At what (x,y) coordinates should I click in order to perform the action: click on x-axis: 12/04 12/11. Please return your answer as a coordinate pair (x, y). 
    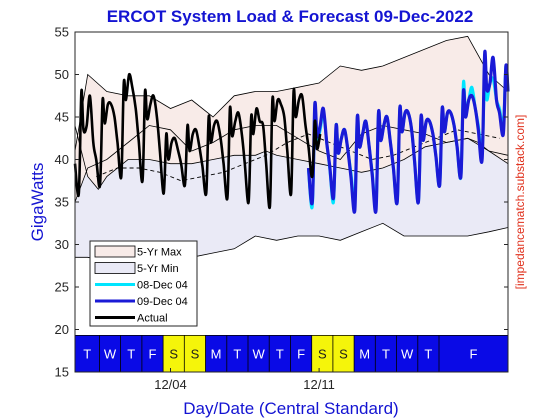
    Looking at the image, I should click on (244, 380).